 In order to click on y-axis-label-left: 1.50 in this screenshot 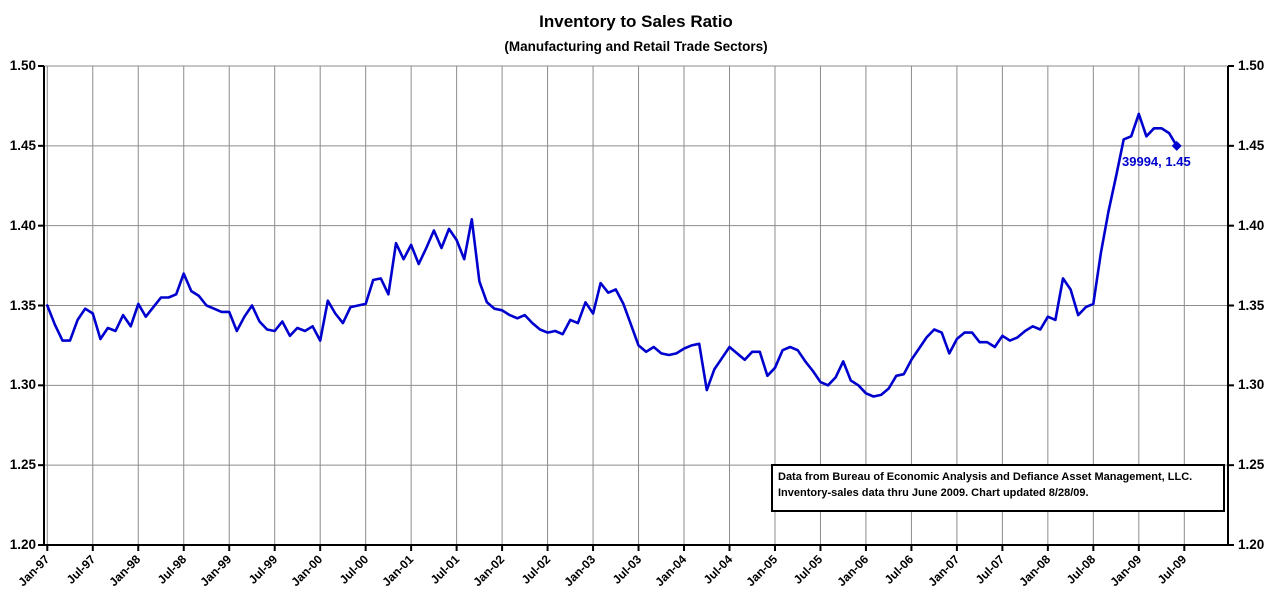, I will do `click(22, 65)`.